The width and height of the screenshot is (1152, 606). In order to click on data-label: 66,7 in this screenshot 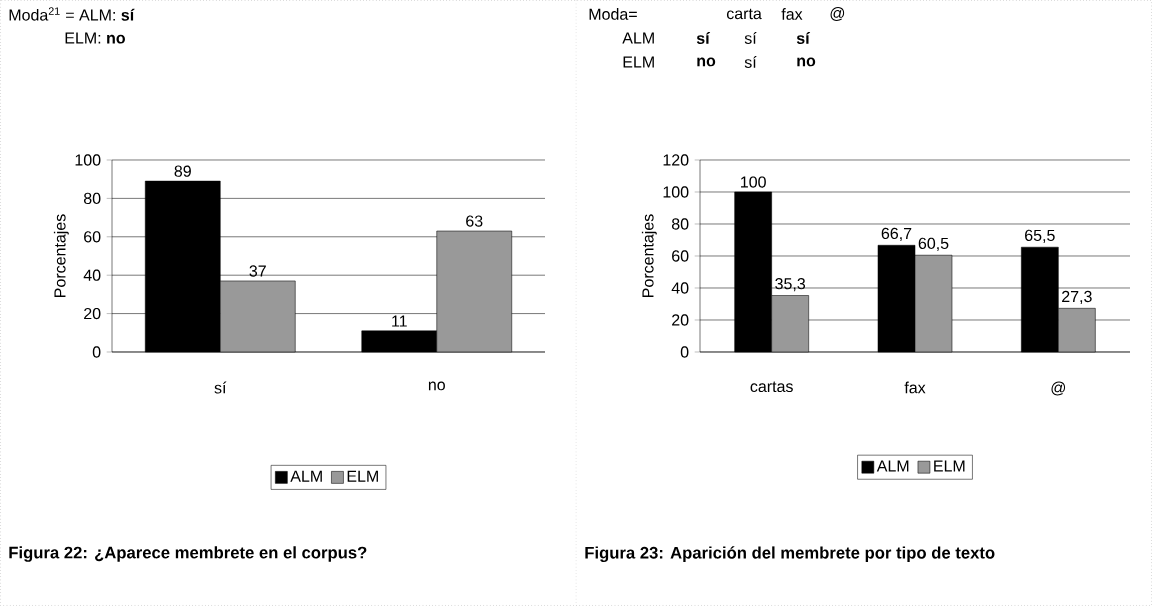, I will do `click(896, 234)`.